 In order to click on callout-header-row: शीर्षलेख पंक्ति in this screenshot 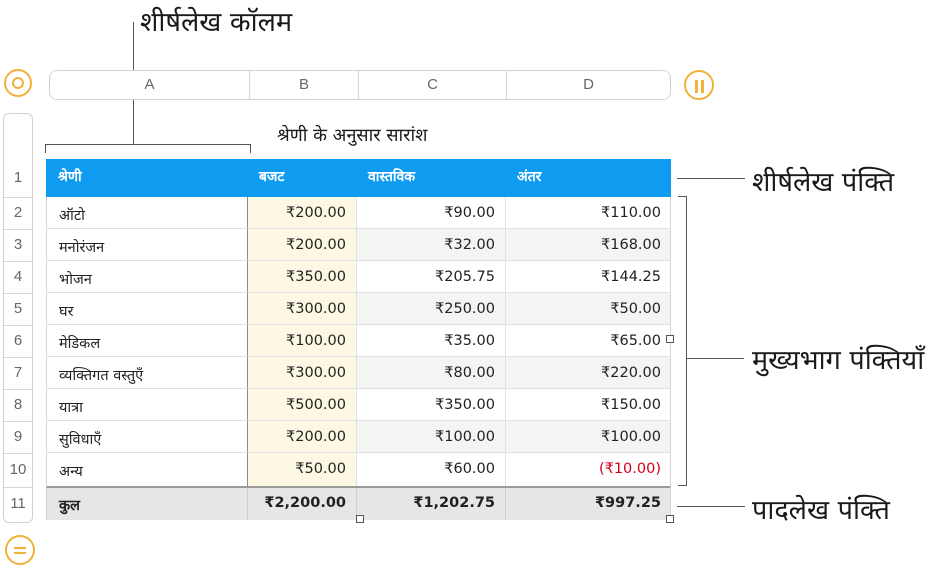, I will do `click(823, 182)`.